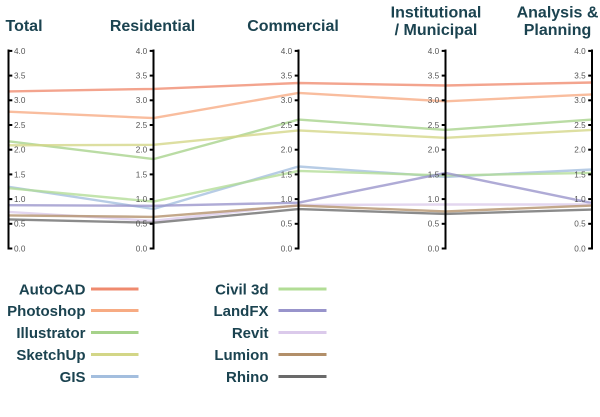  I want to click on svg-text: Residential, so click(152, 26).